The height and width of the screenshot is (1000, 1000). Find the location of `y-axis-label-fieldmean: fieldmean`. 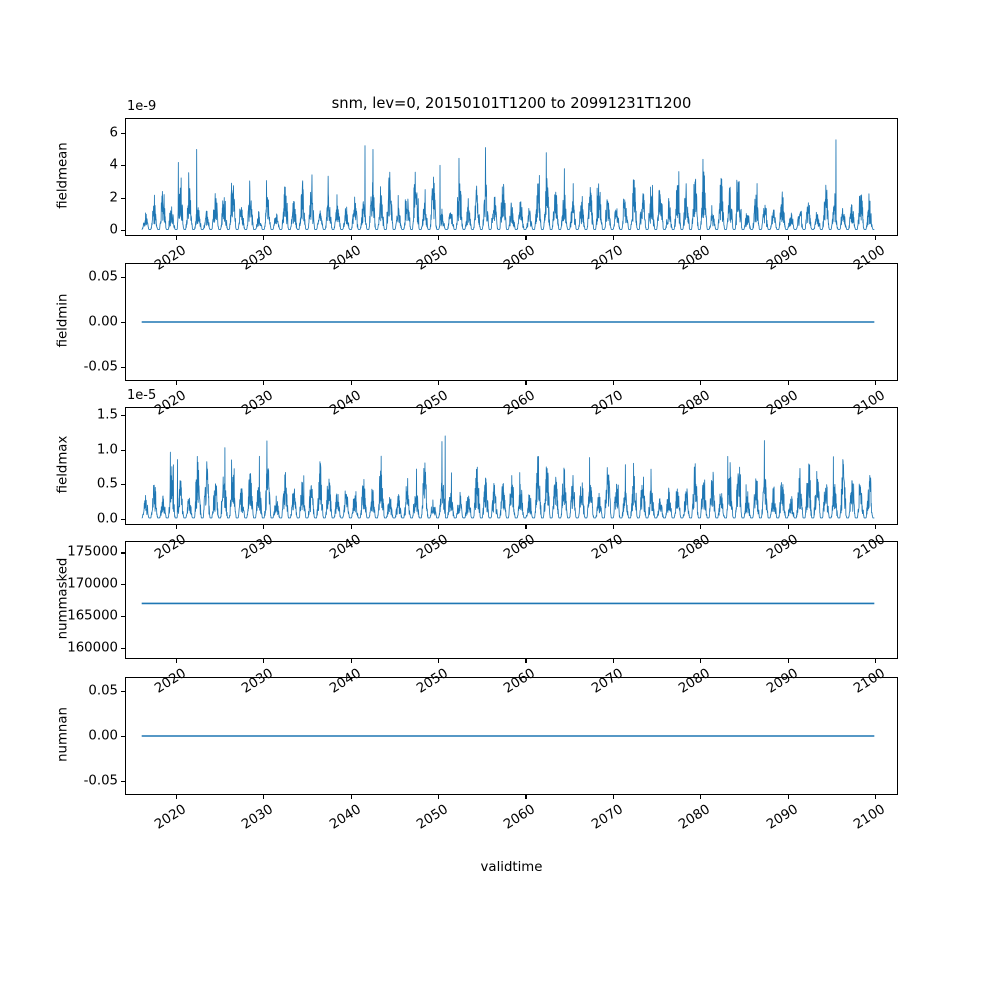

y-axis-label-fieldmean: fieldmean is located at coordinates (63, 175).